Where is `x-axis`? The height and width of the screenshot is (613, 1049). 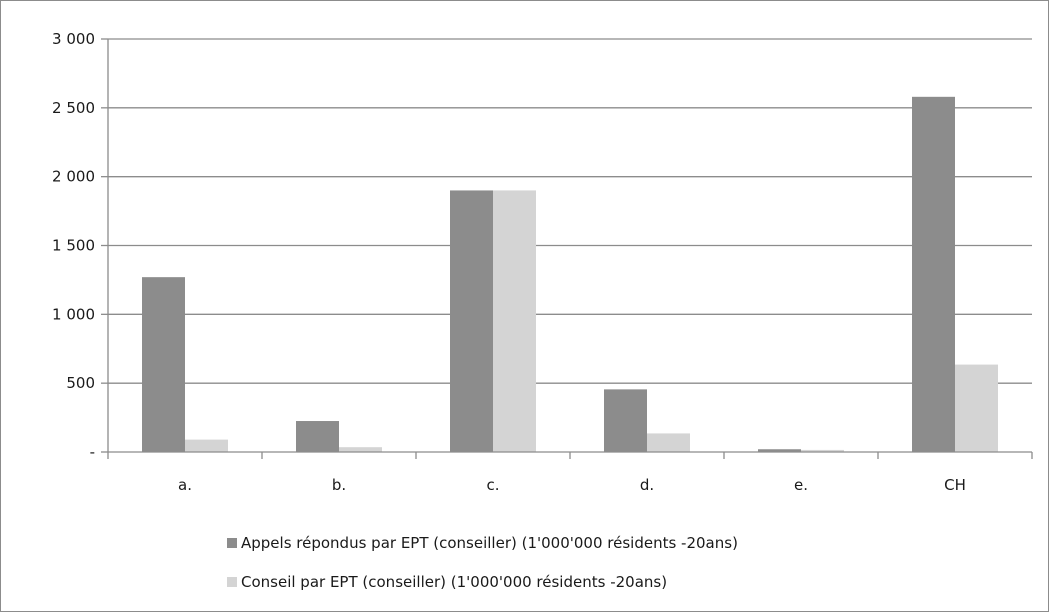 x-axis is located at coordinates (570, 455).